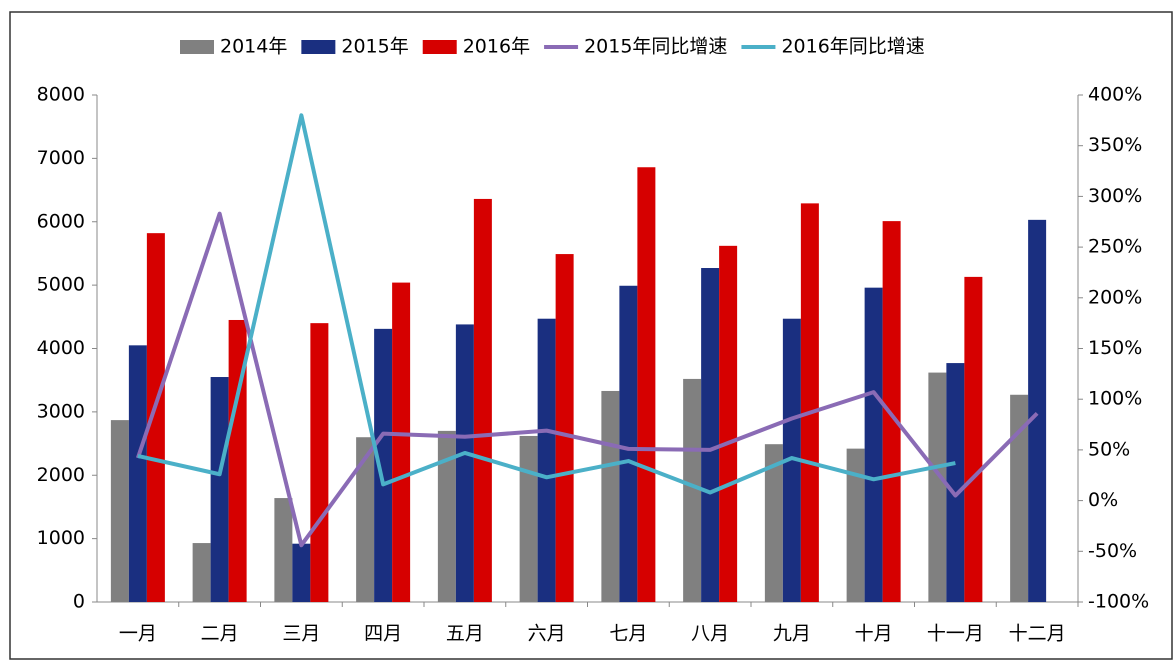 The height and width of the screenshot is (660, 1173). What do you see at coordinates (374, 47) in the screenshot?
I see `legend-label: 2015年` at bounding box center [374, 47].